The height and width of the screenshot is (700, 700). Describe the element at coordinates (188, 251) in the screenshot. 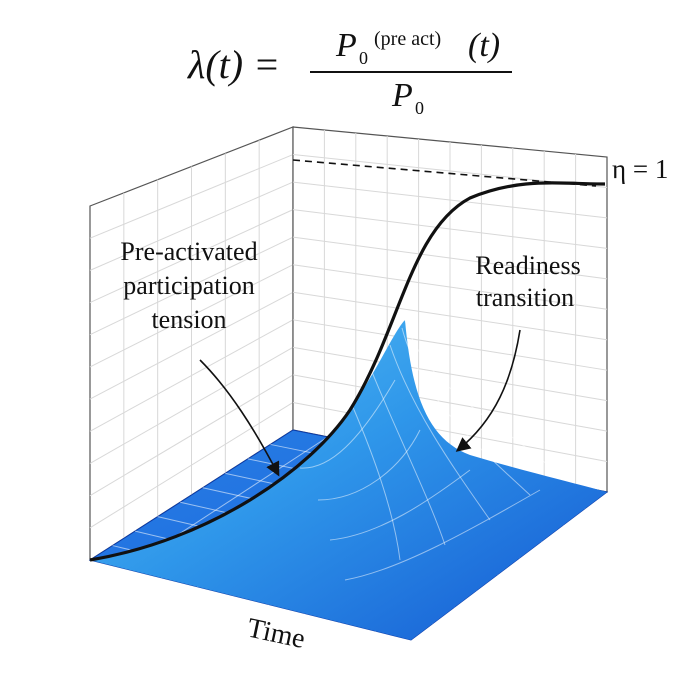

I see `left-annotation-line-1: Pre-activated` at that location.